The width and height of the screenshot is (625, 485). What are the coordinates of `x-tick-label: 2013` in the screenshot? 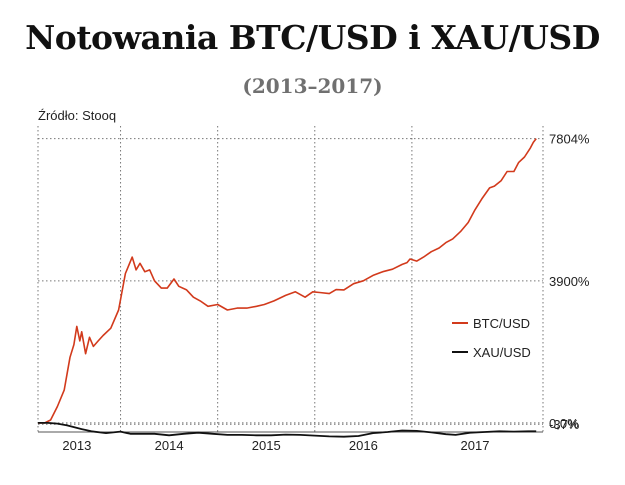 It's located at (76, 445).